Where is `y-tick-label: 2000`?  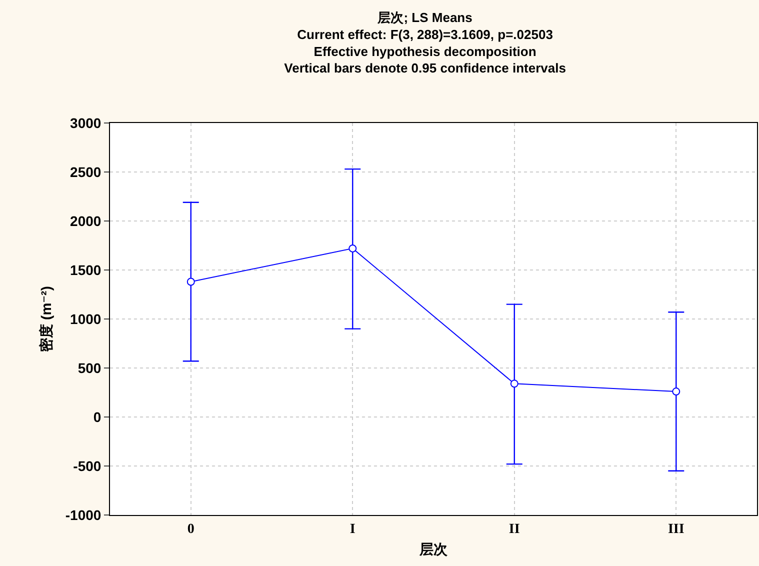
y-tick-label: 2000 is located at coordinates (86, 220).